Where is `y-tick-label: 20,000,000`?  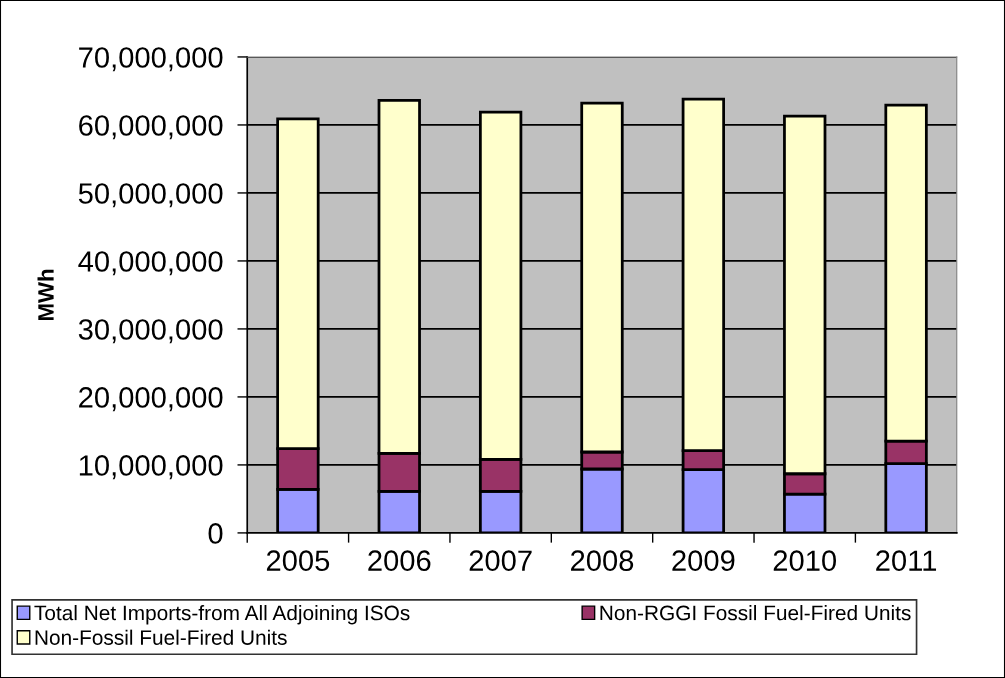
y-tick-label: 20,000,000 is located at coordinates (151, 399).